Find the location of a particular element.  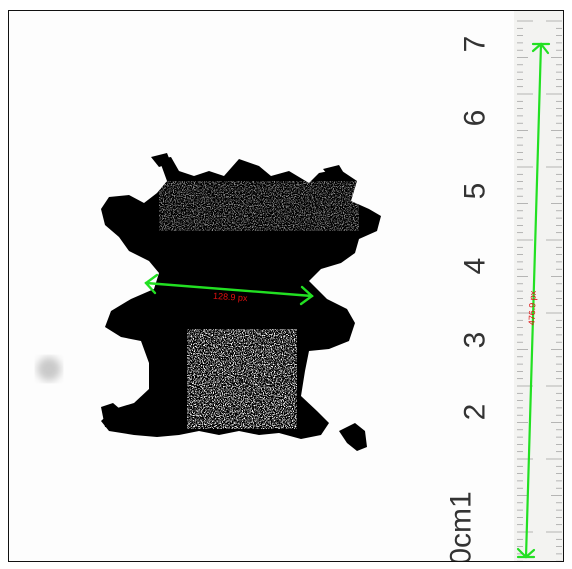

ruler-label-5: 5 is located at coordinates (475, 191).